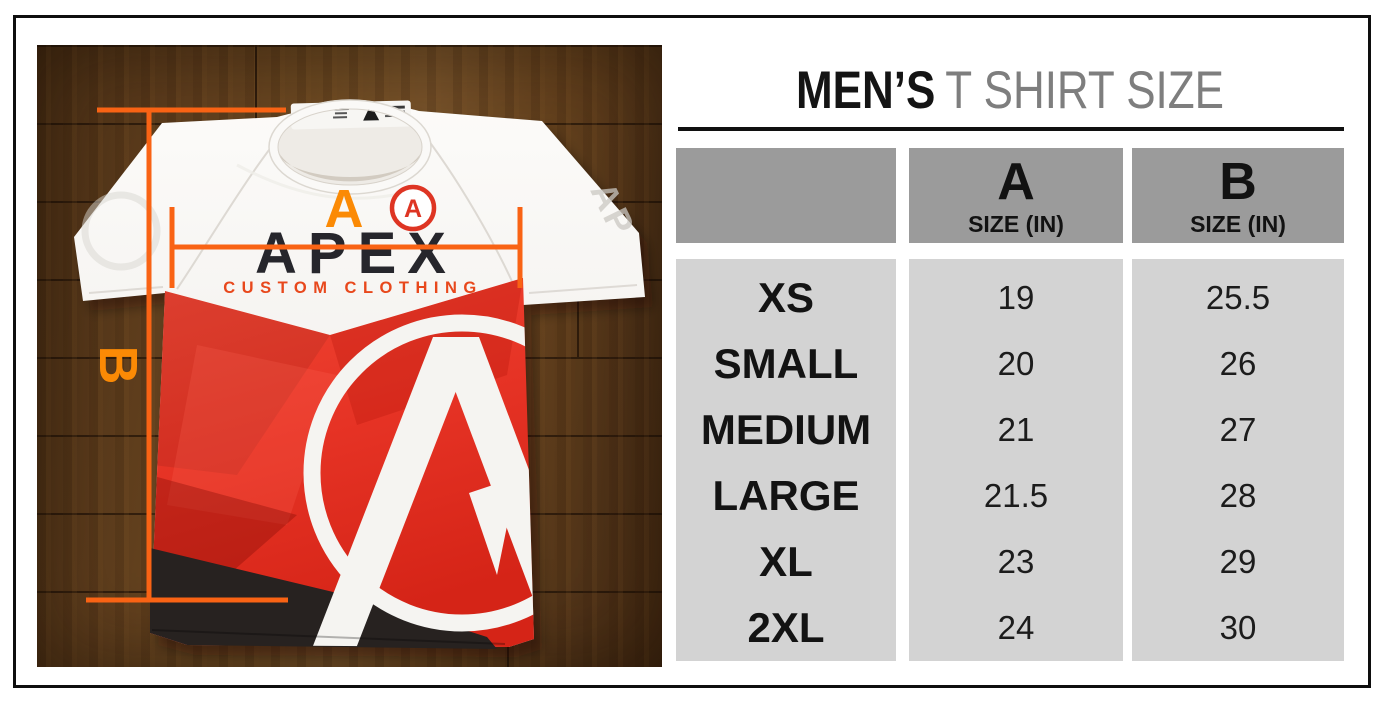 Image resolution: width=1386 pixels, height=708 pixels. What do you see at coordinates (786, 627) in the screenshot?
I see `size-label: 2XL` at bounding box center [786, 627].